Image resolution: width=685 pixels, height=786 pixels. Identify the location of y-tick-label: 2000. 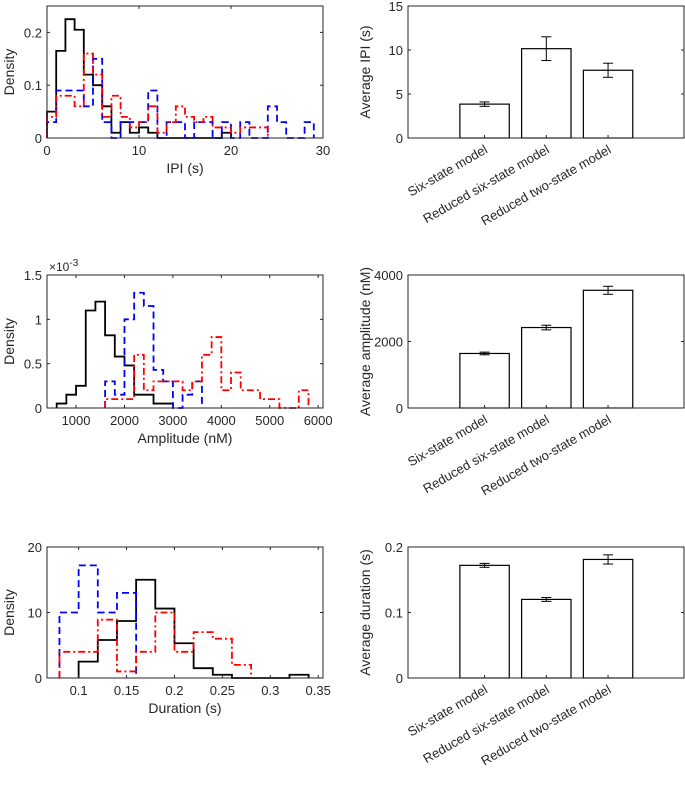
(388, 342).